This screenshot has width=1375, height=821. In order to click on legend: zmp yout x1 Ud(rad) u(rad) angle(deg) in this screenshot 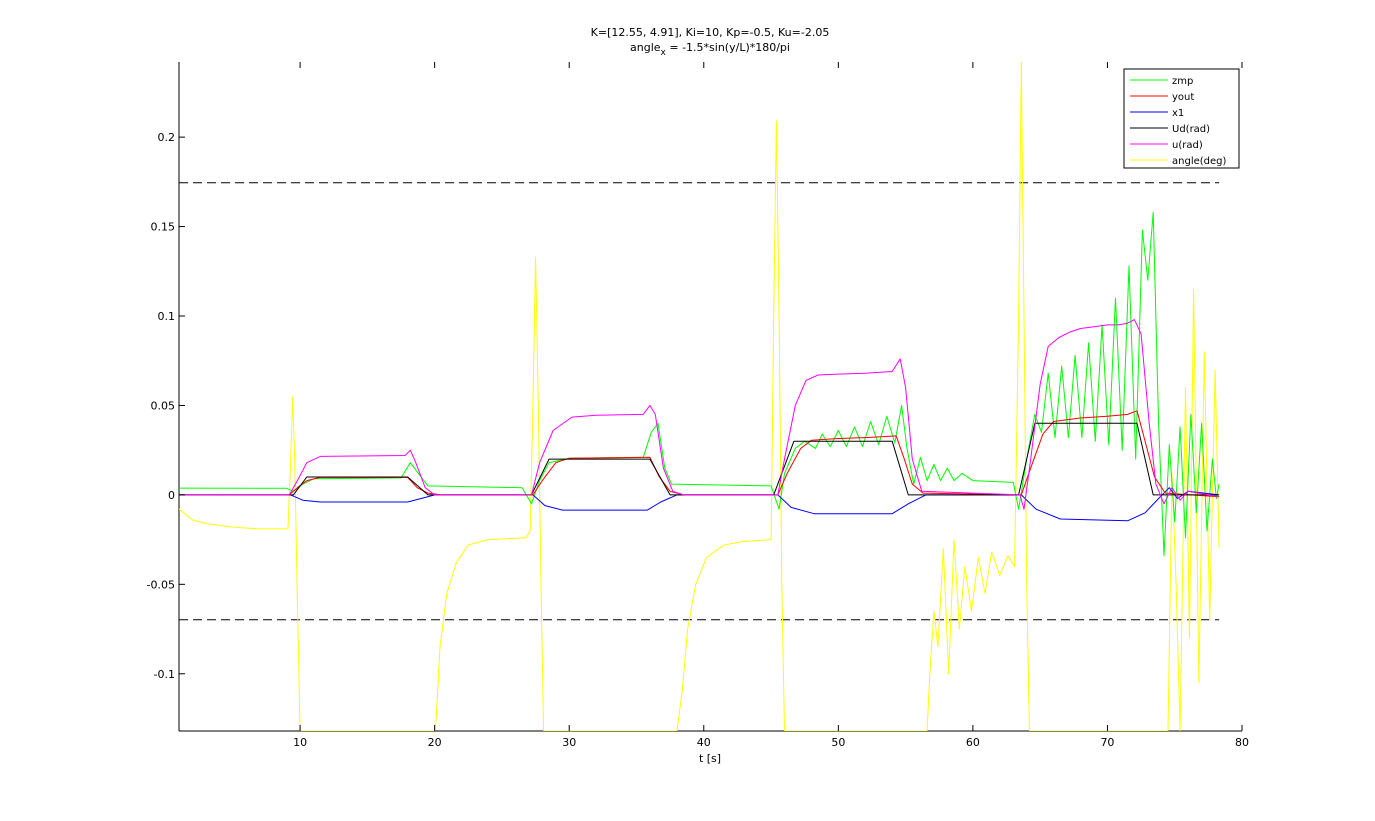, I will do `click(1181, 118)`.